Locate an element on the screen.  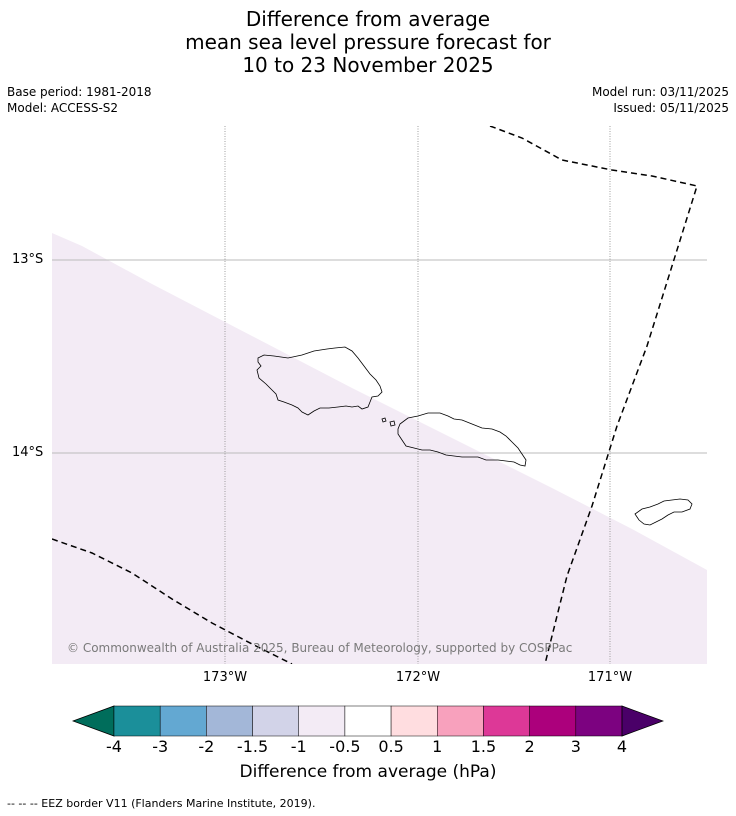
savaii-island is located at coordinates (319, 381).